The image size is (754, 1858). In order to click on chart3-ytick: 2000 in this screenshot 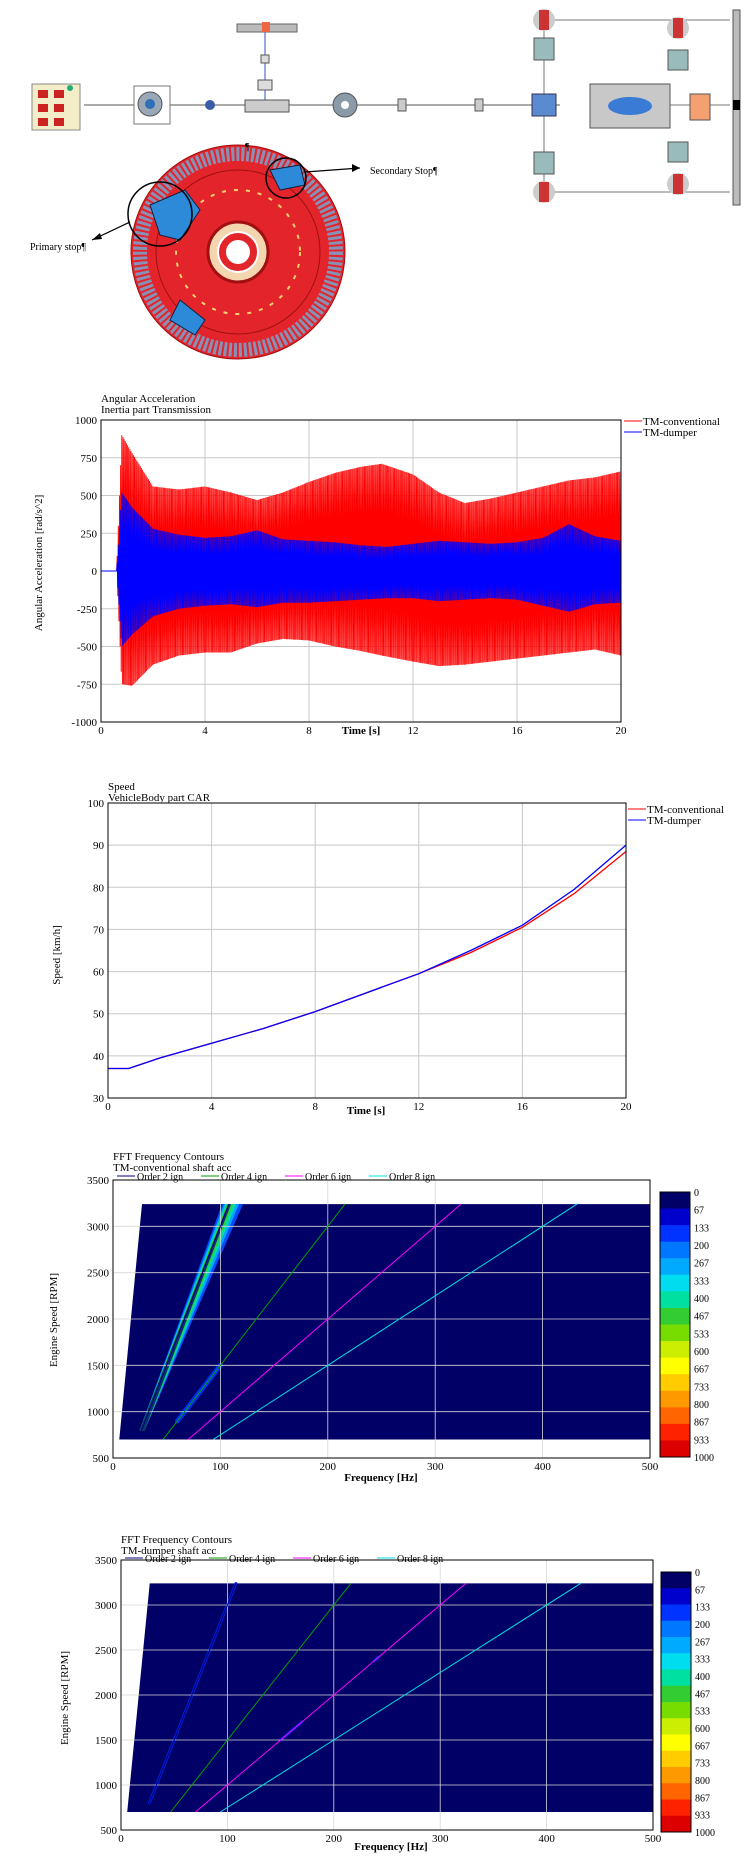, I will do `click(98, 1320)`.